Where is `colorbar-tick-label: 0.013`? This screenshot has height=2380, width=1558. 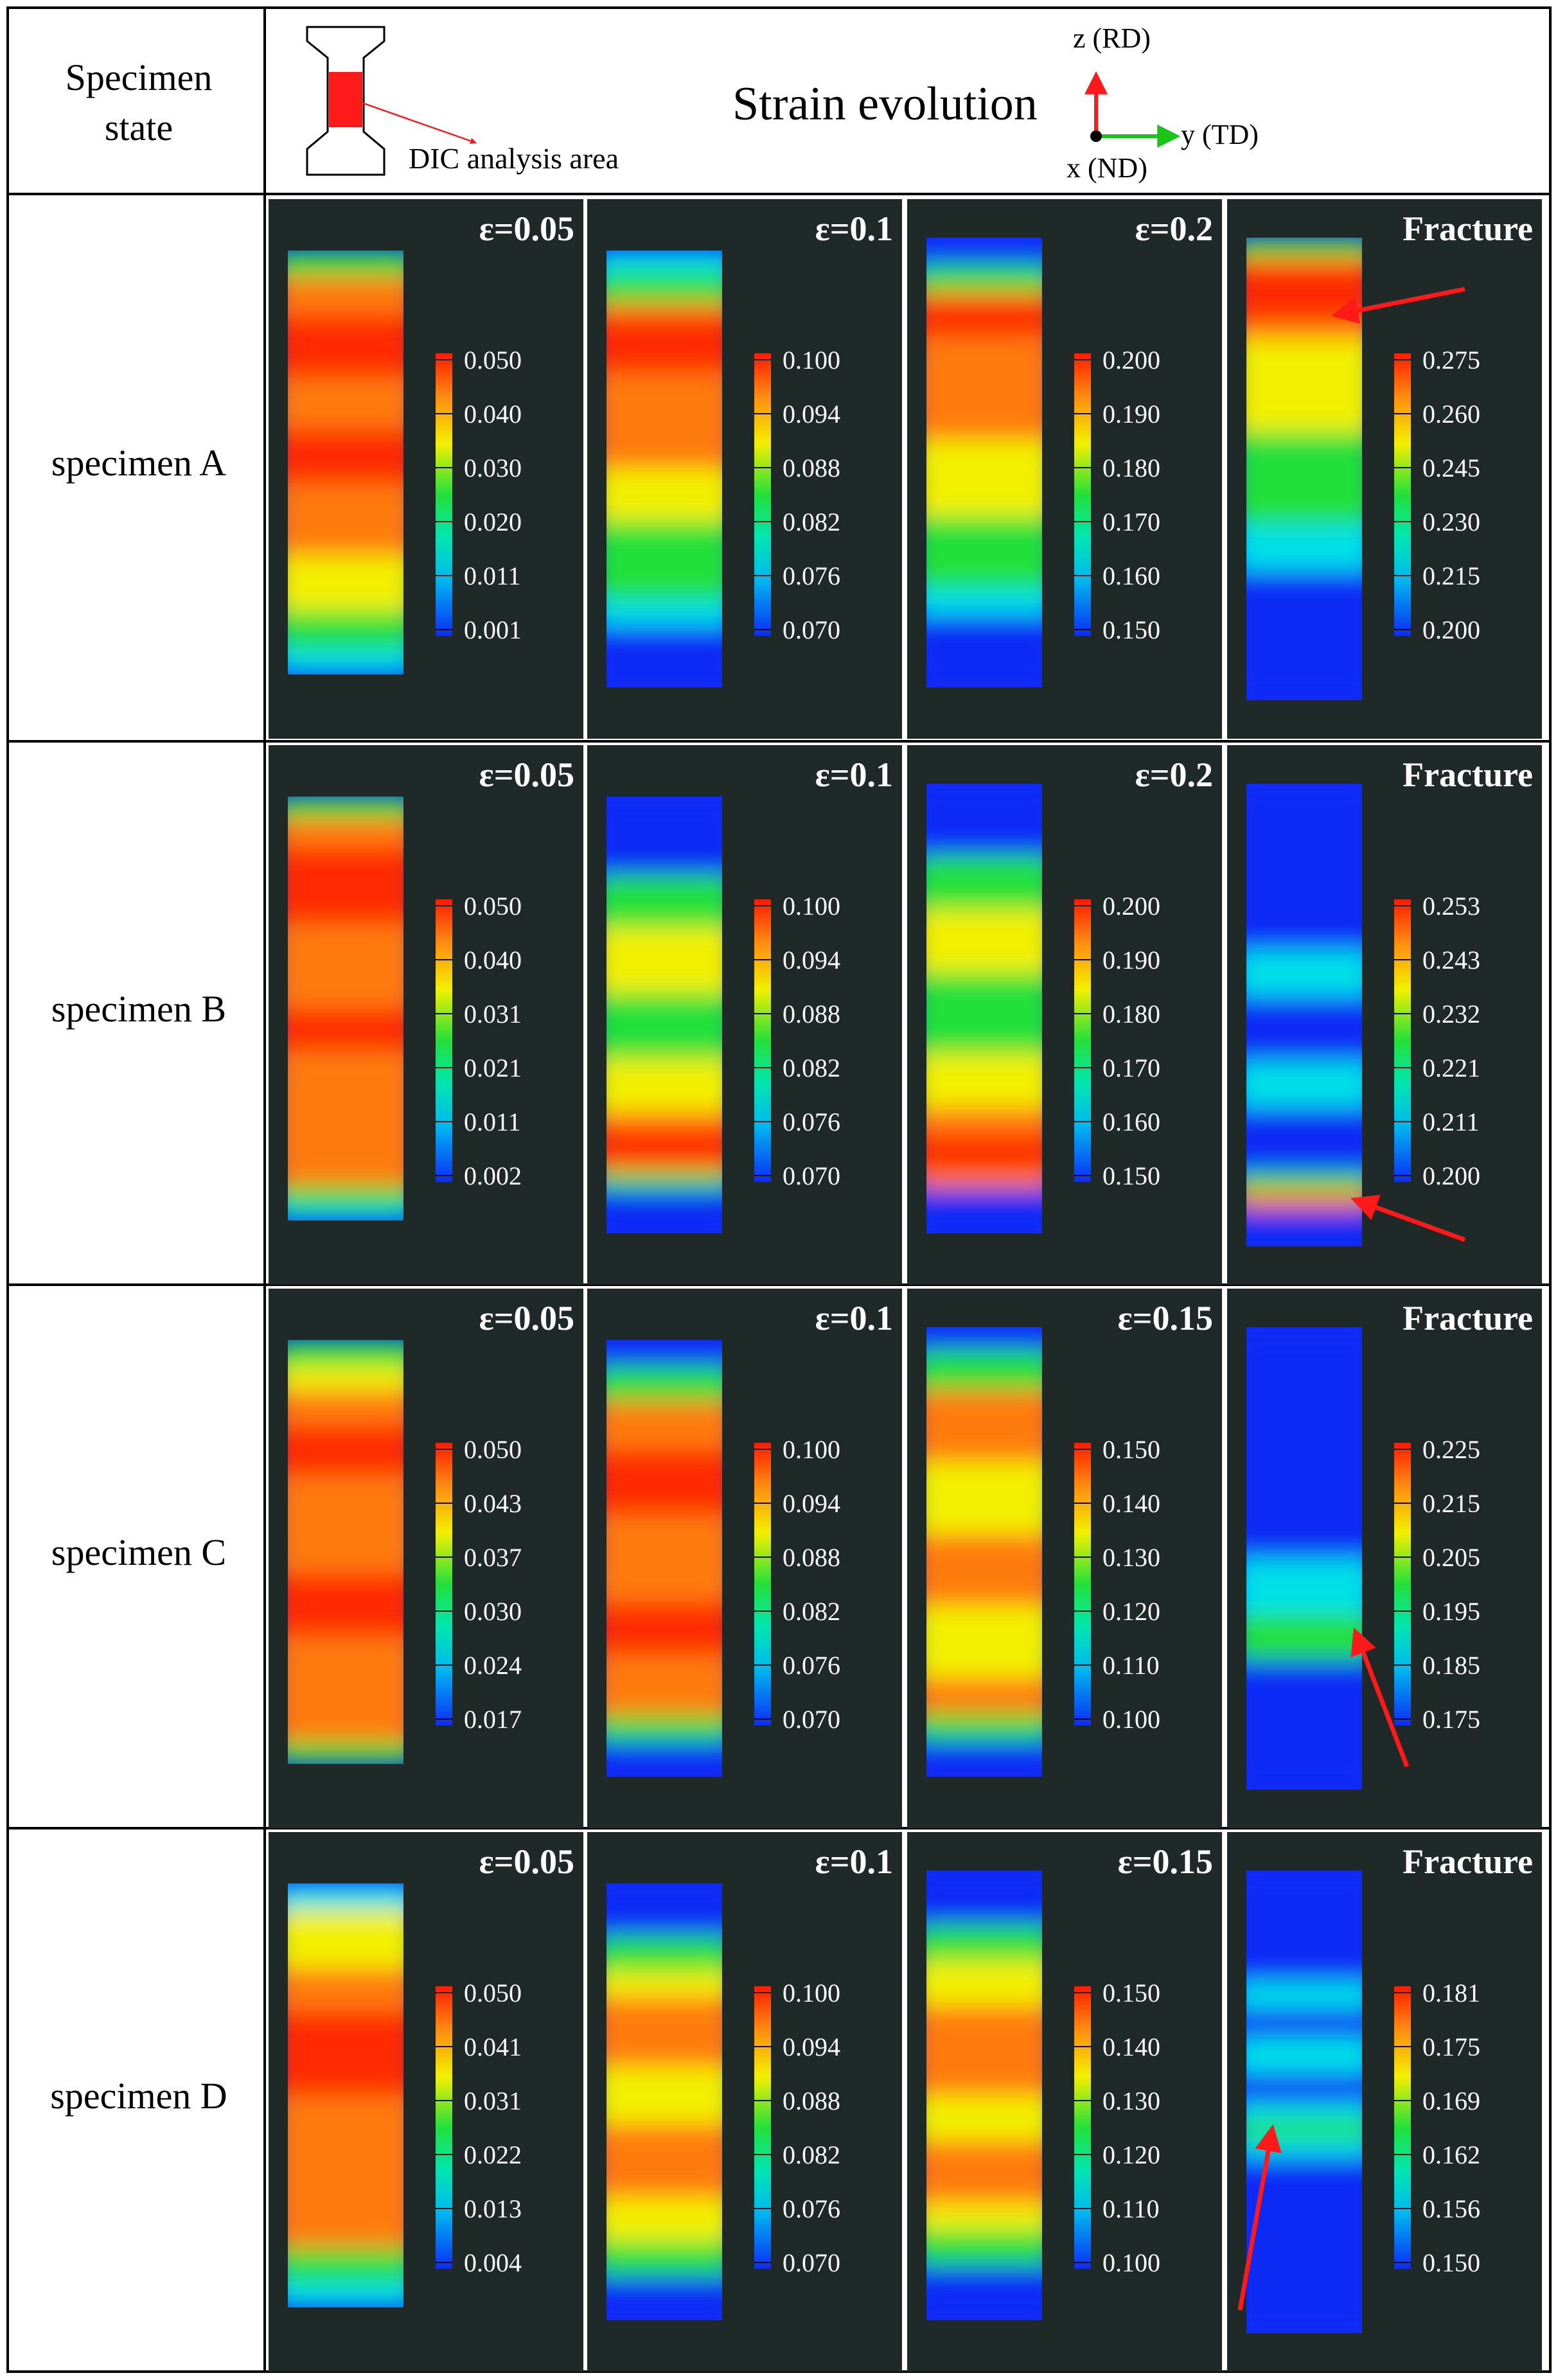
colorbar-tick-label: 0.013 is located at coordinates (493, 2208).